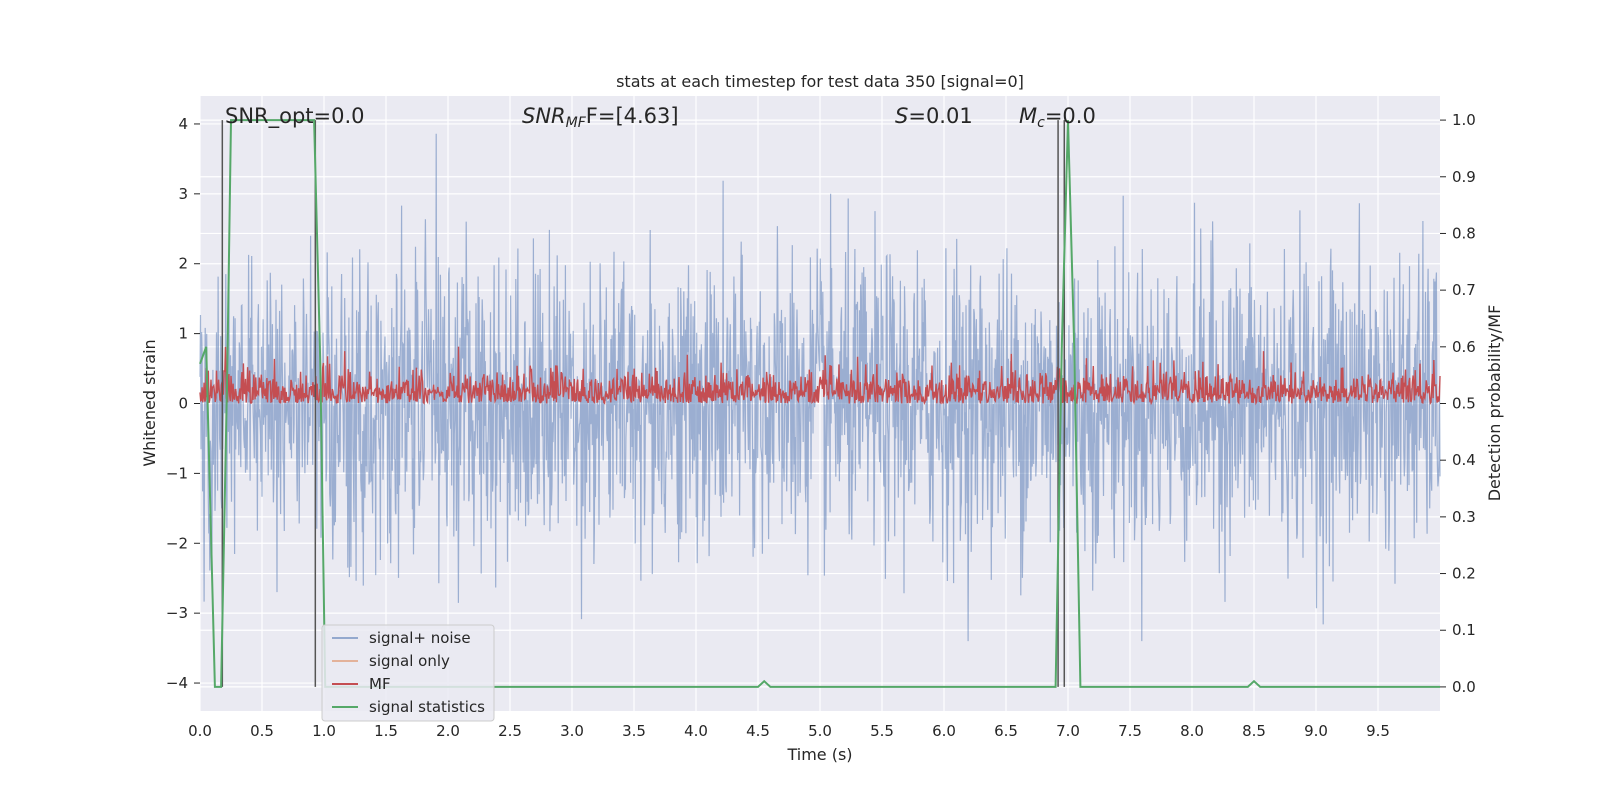 The height and width of the screenshot is (800, 1600). I want to click on x-tick-label: 3.0, so click(572, 731).